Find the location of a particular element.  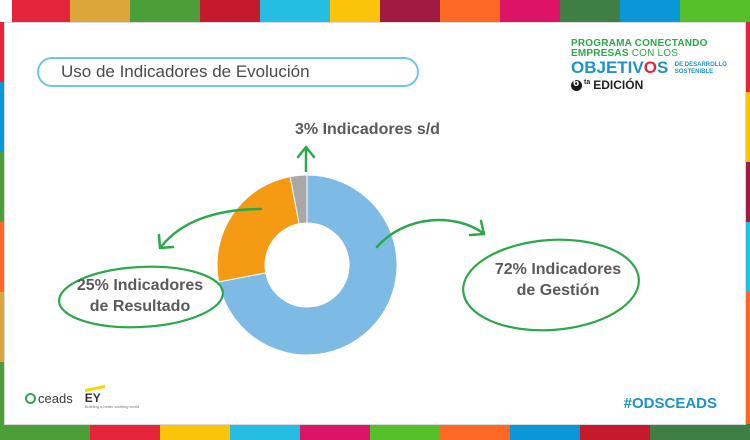

donut-slice-gestion is located at coordinates (308, 265).